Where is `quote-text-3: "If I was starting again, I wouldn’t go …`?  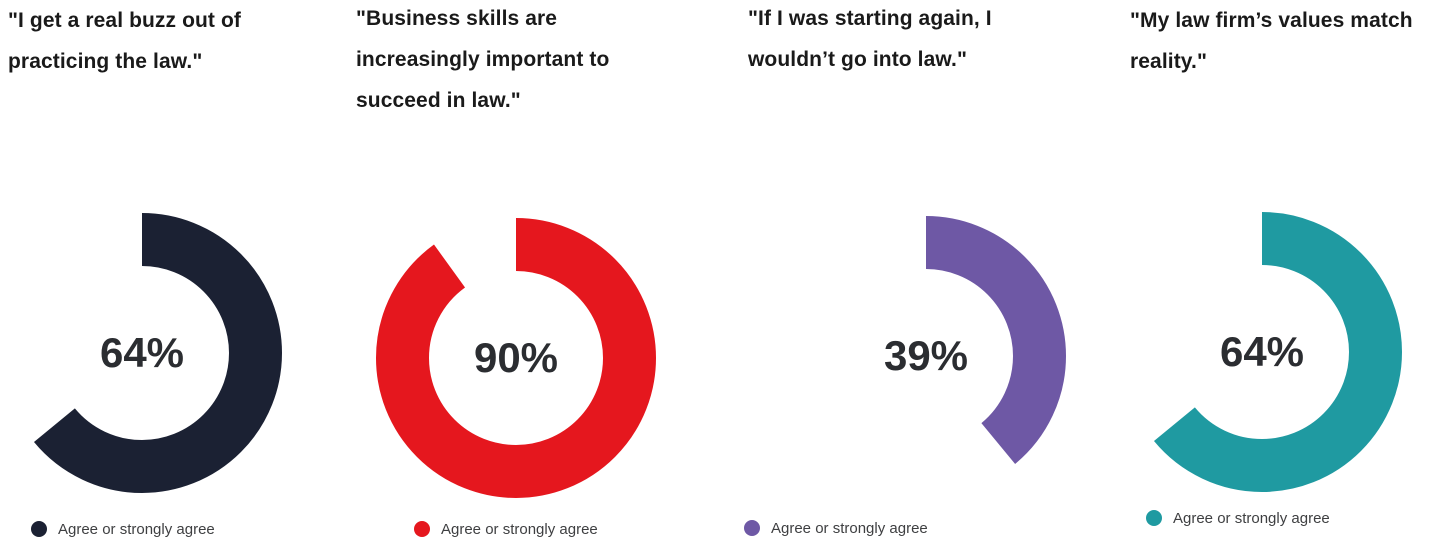 quote-text-3: "If I was starting again, I wouldn’t go … is located at coordinates (870, 39).